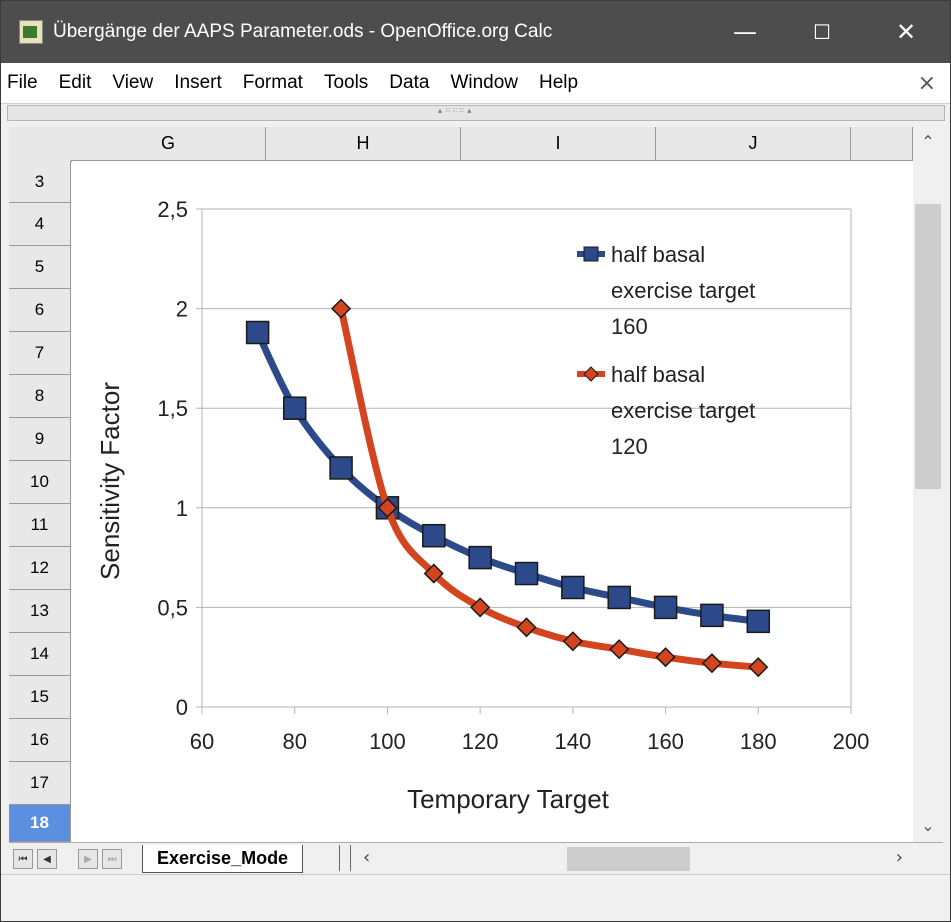 The height and width of the screenshot is (922, 951). Describe the element at coordinates (822, 32) in the screenshot. I see `maximize-button: ☐` at that location.